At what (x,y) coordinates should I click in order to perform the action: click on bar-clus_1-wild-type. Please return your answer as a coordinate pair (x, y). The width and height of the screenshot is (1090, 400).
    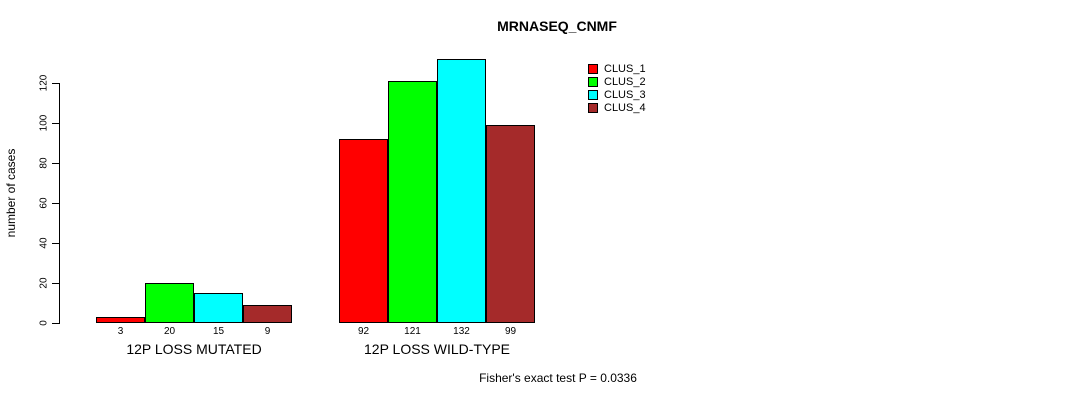
    Looking at the image, I should click on (363, 231).